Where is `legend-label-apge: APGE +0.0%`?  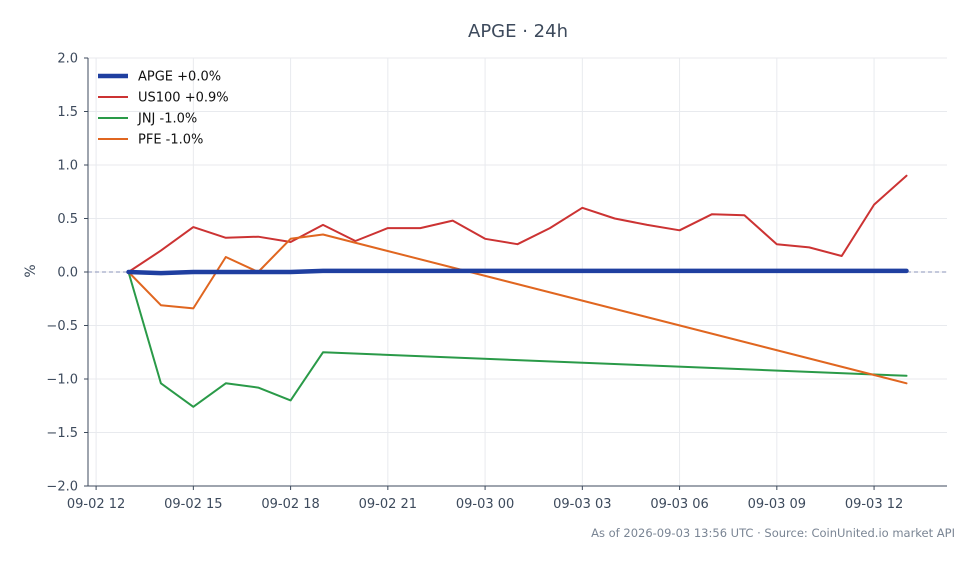
legend-label-apge: APGE +0.0% is located at coordinates (179, 77).